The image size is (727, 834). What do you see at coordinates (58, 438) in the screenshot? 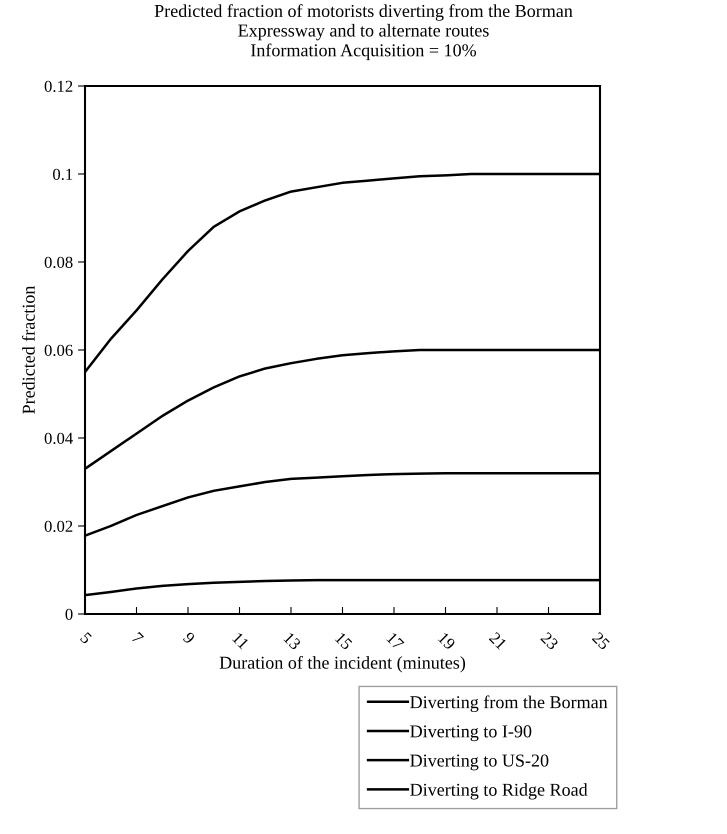
I see `y-tick-label: 0.04` at bounding box center [58, 438].